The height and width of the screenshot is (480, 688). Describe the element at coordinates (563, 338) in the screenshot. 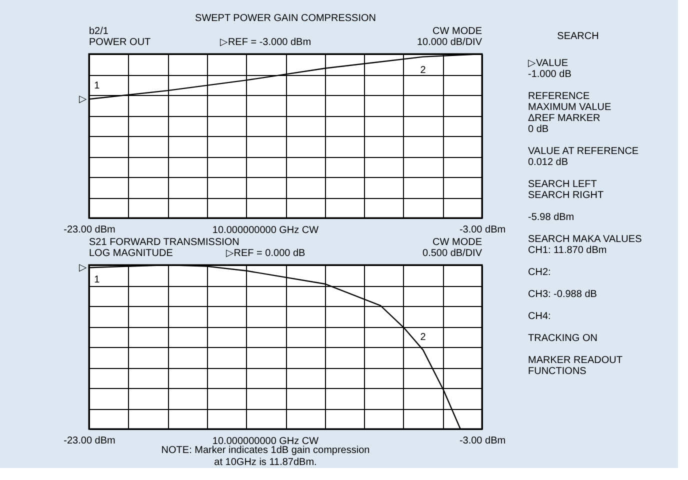

I see `text: TRACKING ON` at that location.